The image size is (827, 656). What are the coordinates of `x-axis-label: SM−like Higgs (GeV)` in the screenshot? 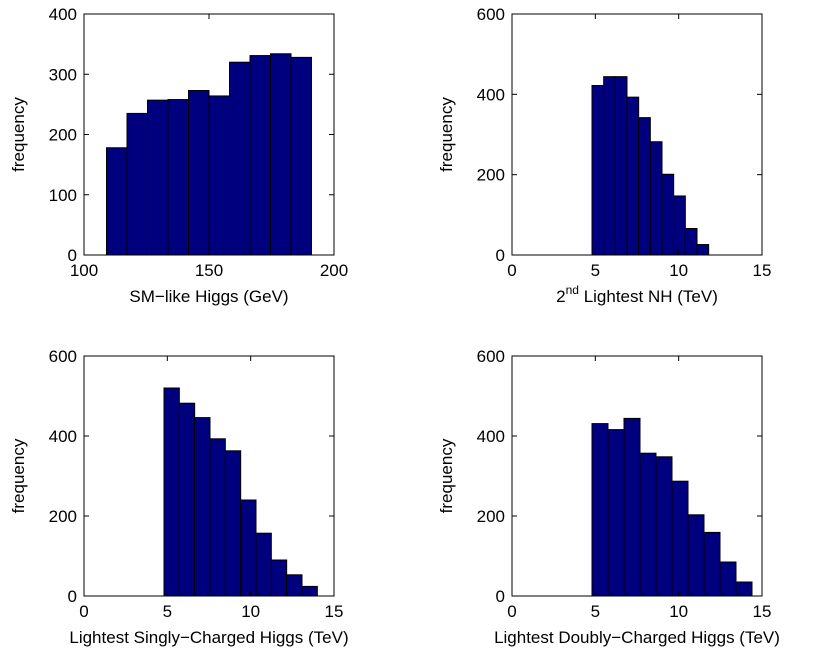 It's located at (208, 296).